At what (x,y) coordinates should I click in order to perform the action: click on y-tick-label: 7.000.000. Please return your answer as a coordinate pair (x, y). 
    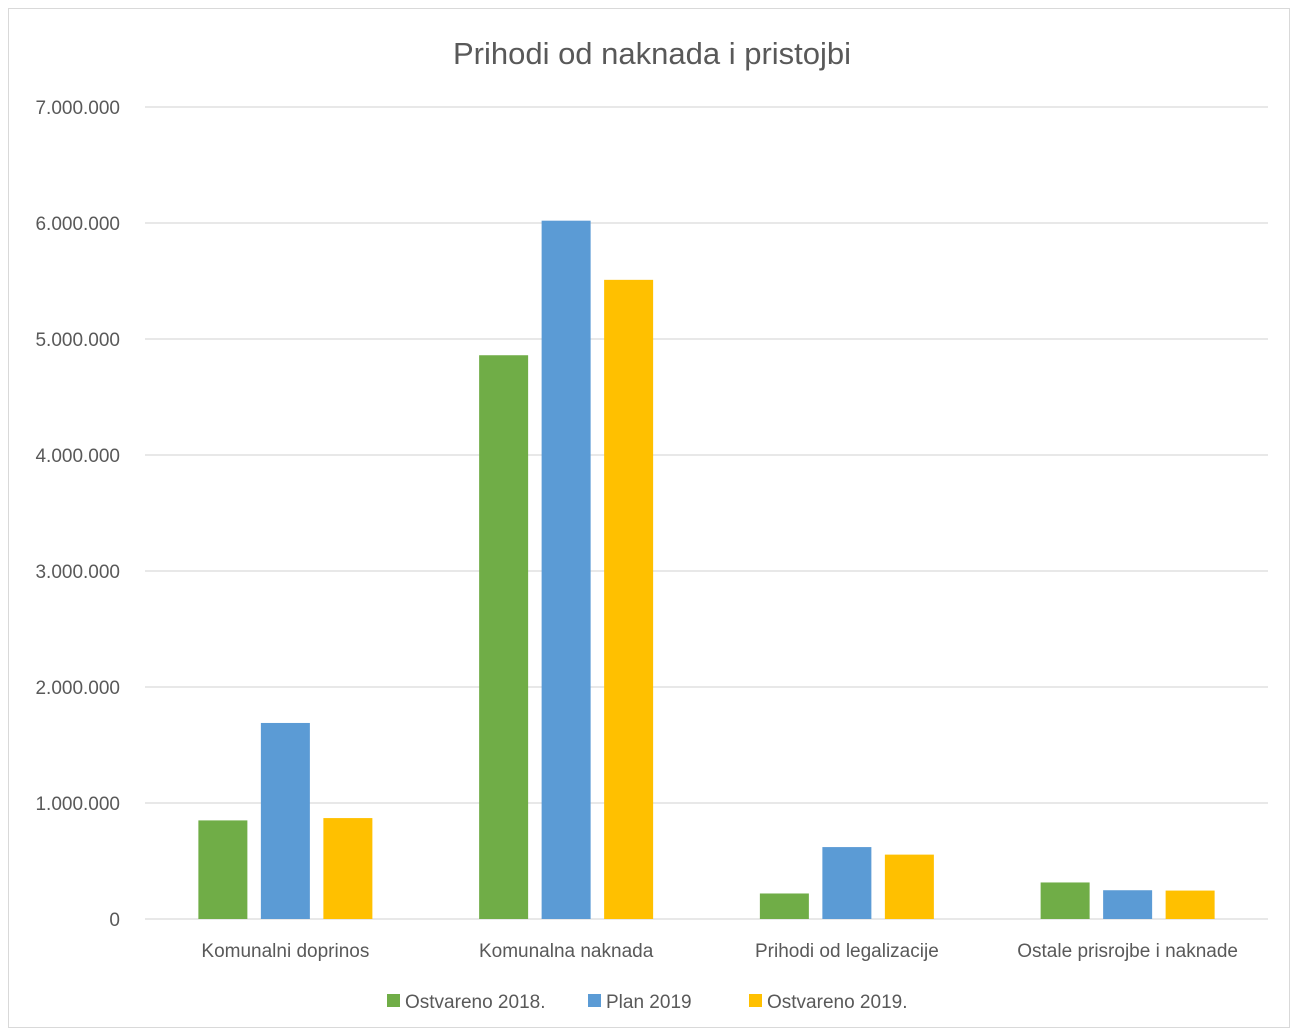
    Looking at the image, I should click on (77, 108).